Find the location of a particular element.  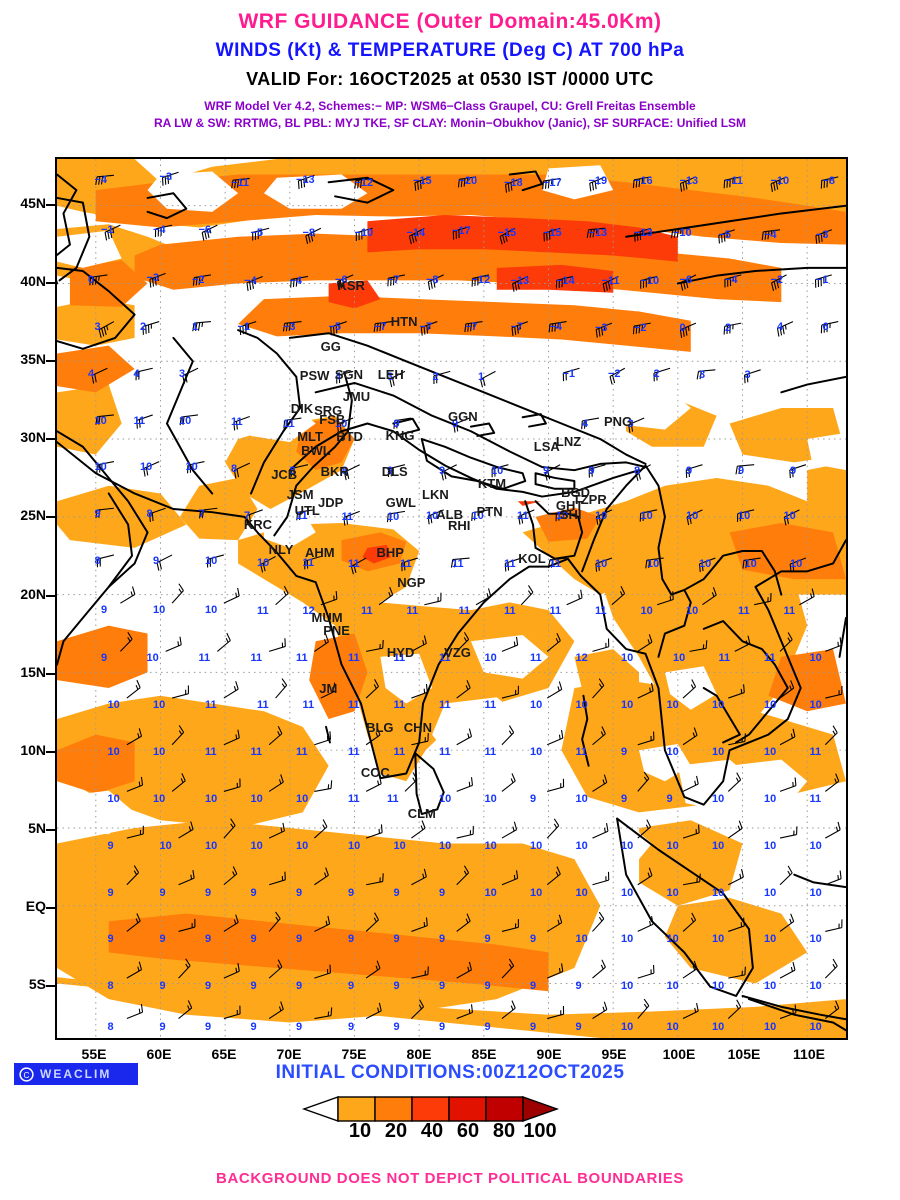

lat-tick-label: 5S is located at coordinates (37, 984).